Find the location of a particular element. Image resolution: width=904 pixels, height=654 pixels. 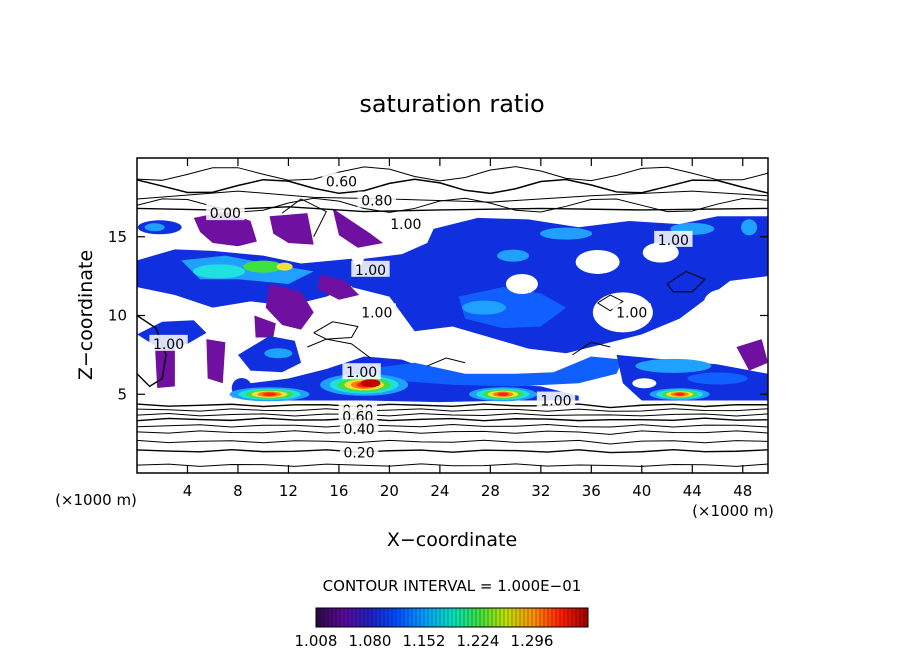

colorbar-tick-label: 1.080 is located at coordinates (370, 641).